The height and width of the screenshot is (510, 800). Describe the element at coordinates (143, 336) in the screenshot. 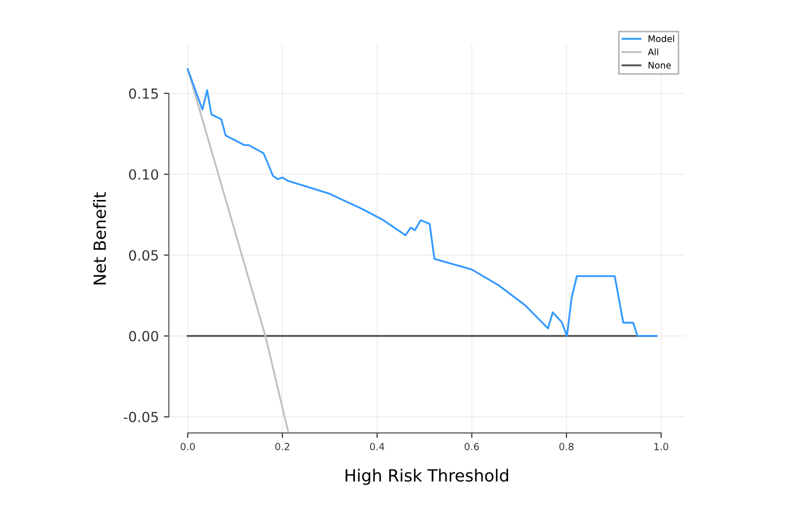

I see `y-tick-label: 0.00` at that location.